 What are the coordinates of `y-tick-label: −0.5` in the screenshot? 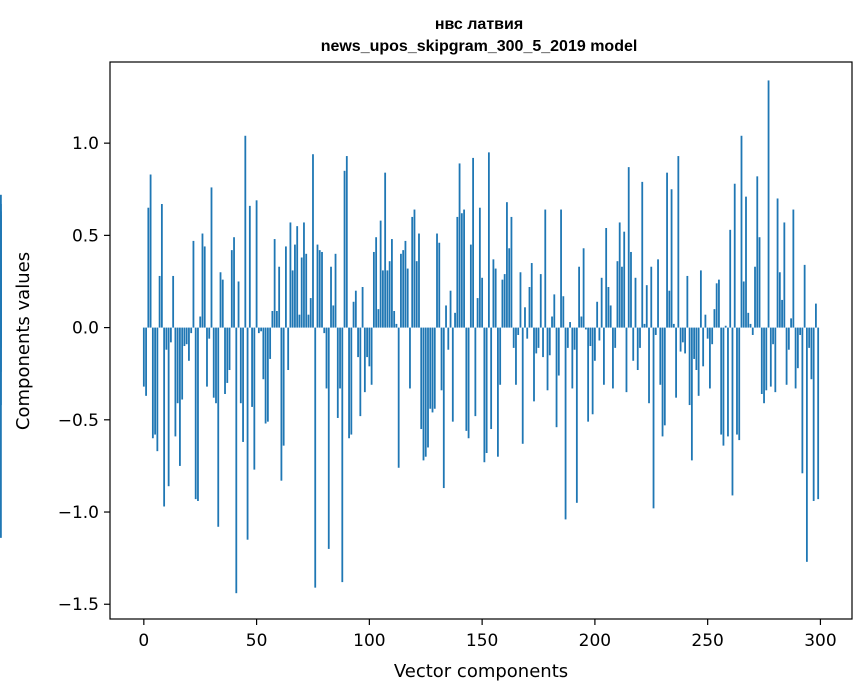 It's located at (78, 421).